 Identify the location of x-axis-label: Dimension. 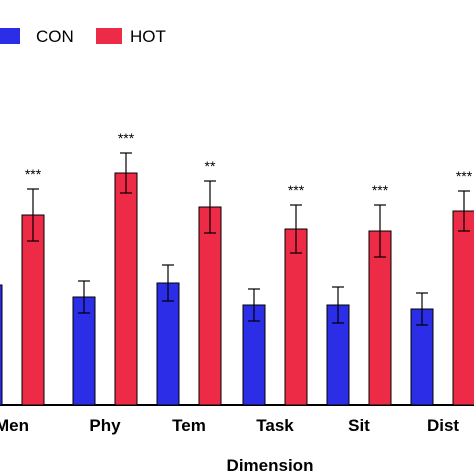
(270, 465).